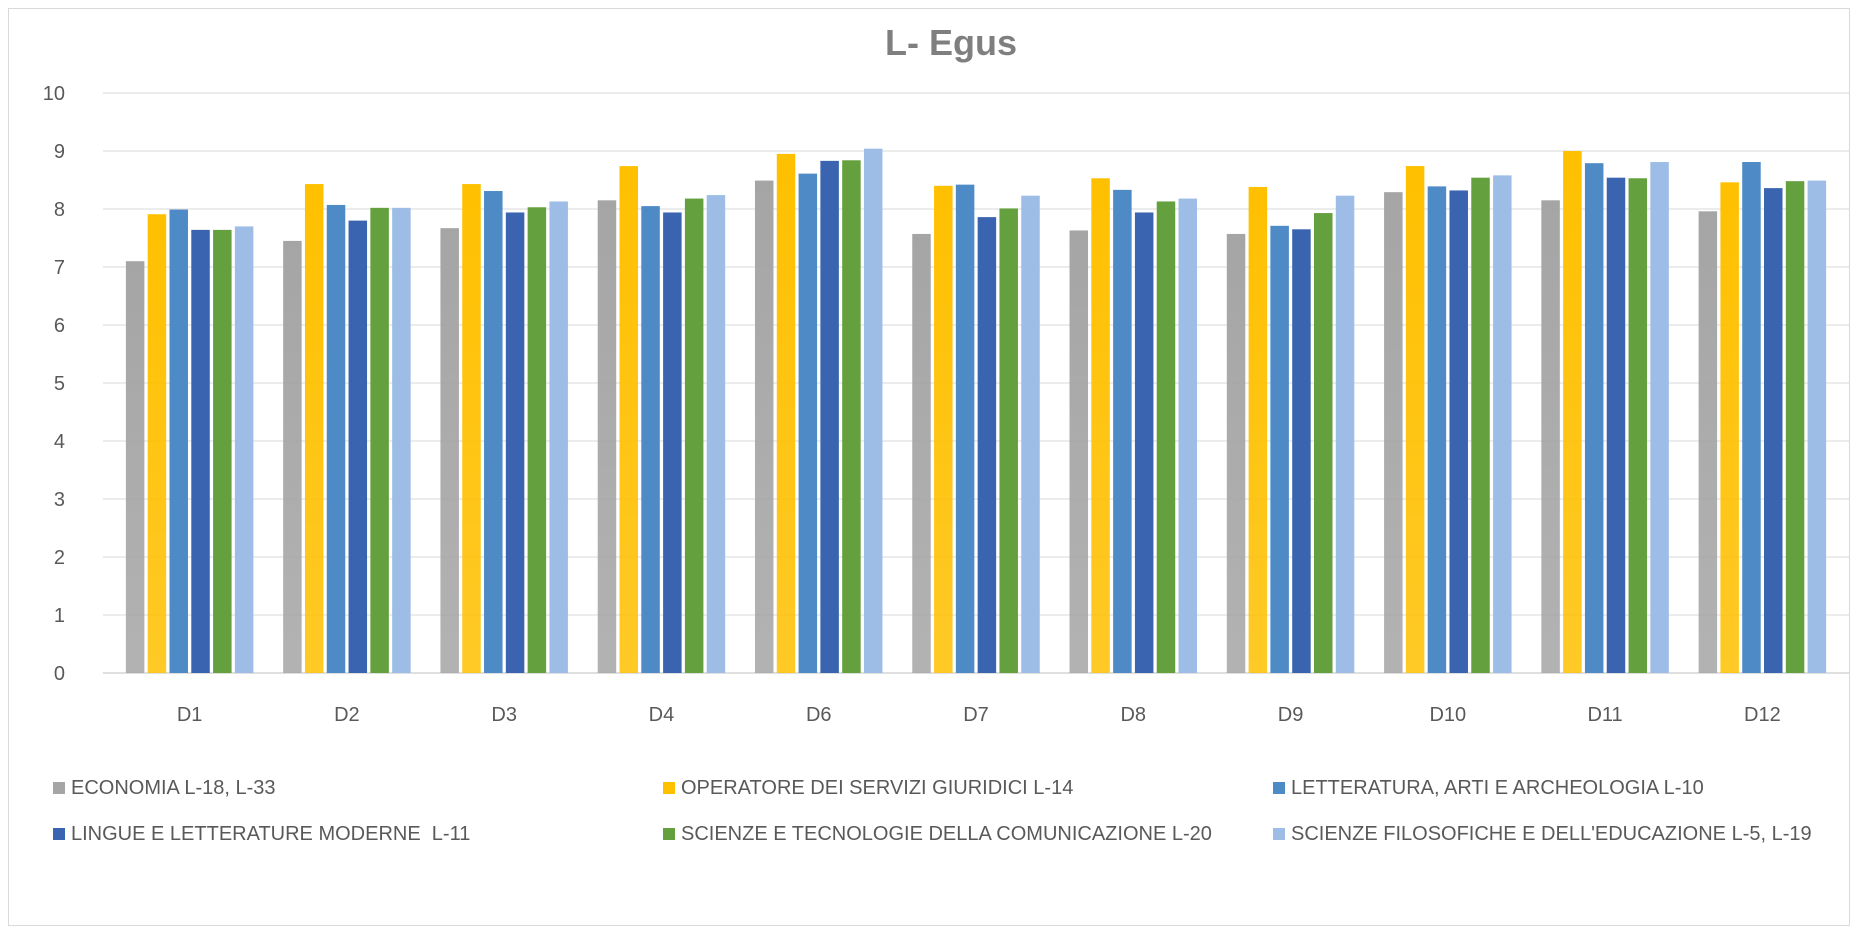 The height and width of the screenshot is (932, 1856). I want to click on y-tick-label: 1, so click(59, 616).